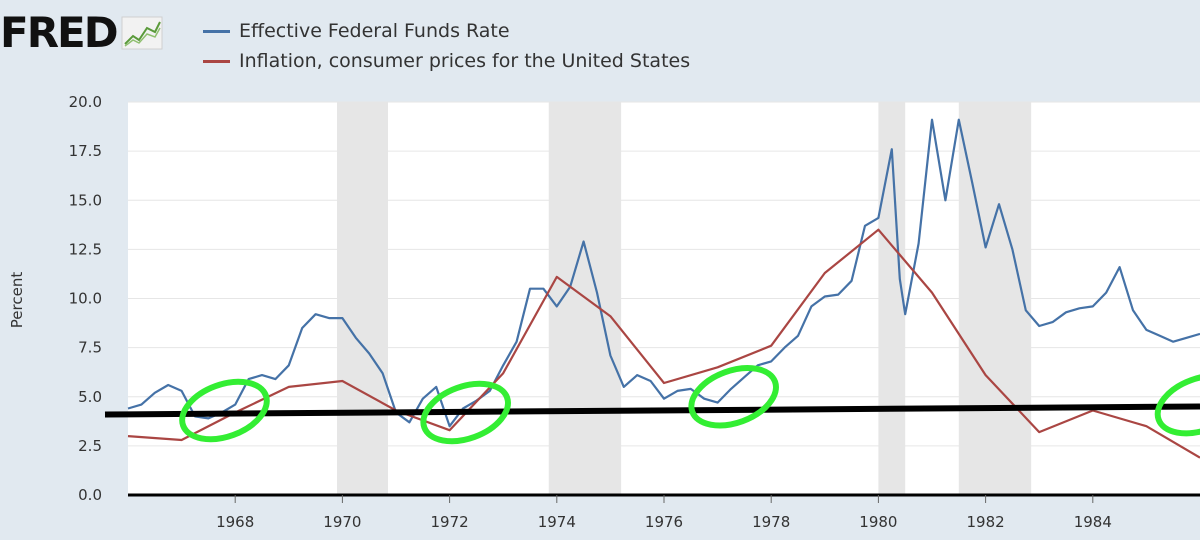  I want to click on y-tick-label-20.0: 20.0, so click(85, 102).